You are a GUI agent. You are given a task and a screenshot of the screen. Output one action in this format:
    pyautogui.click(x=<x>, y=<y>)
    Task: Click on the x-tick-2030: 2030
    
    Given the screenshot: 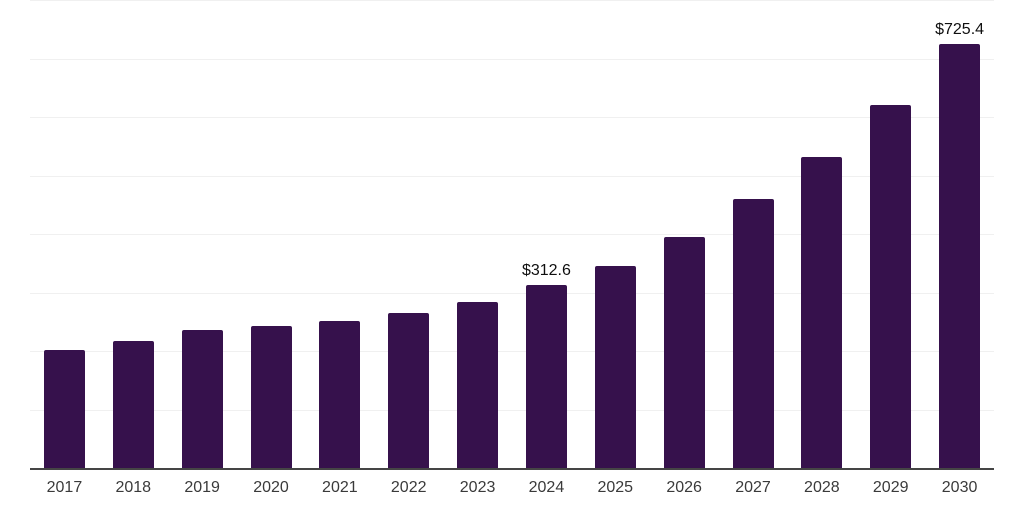 What is the action you would take?
    pyautogui.click(x=959, y=487)
    